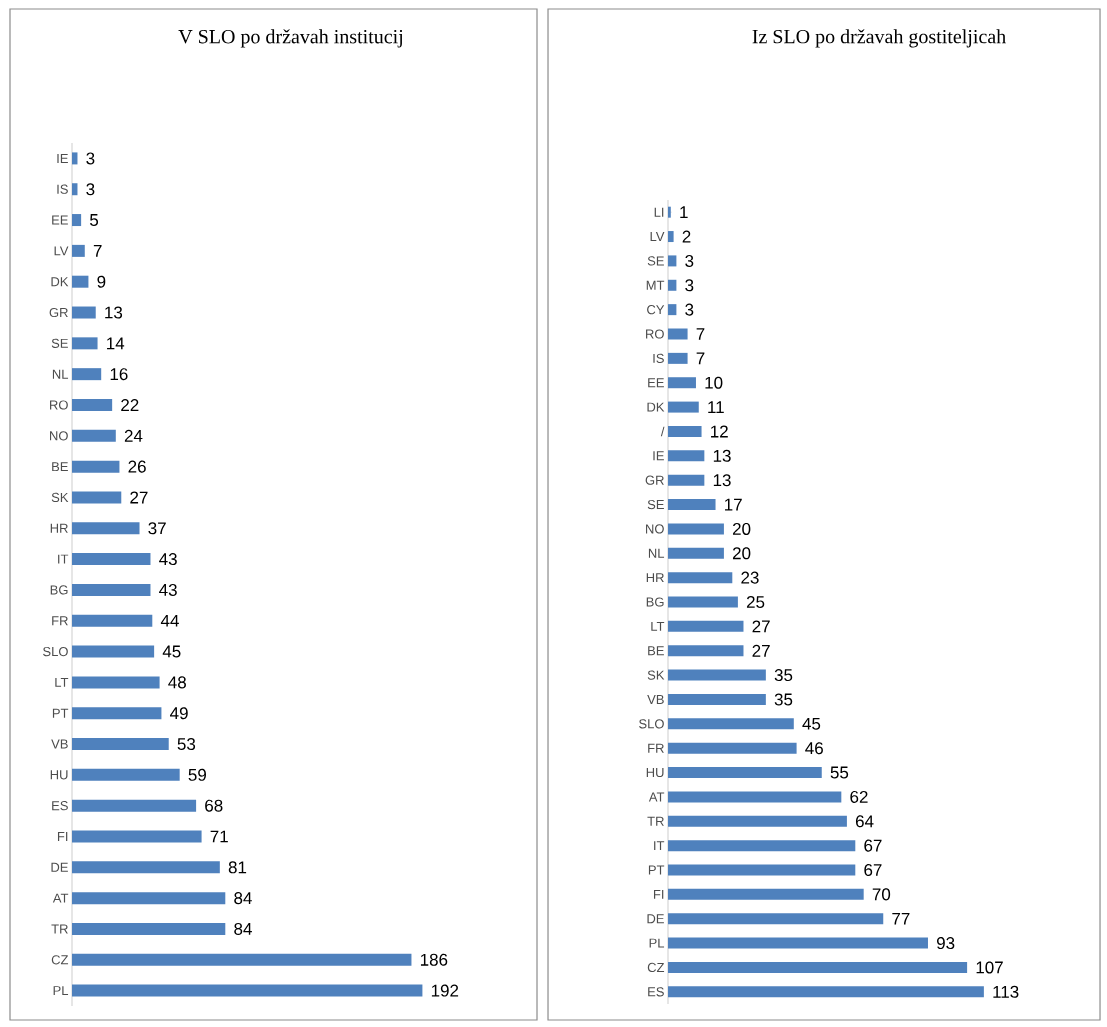 The width and height of the screenshot is (1107, 1027). Describe the element at coordinates (60, 898) in the screenshot. I see `y-tick-label: AT` at that location.